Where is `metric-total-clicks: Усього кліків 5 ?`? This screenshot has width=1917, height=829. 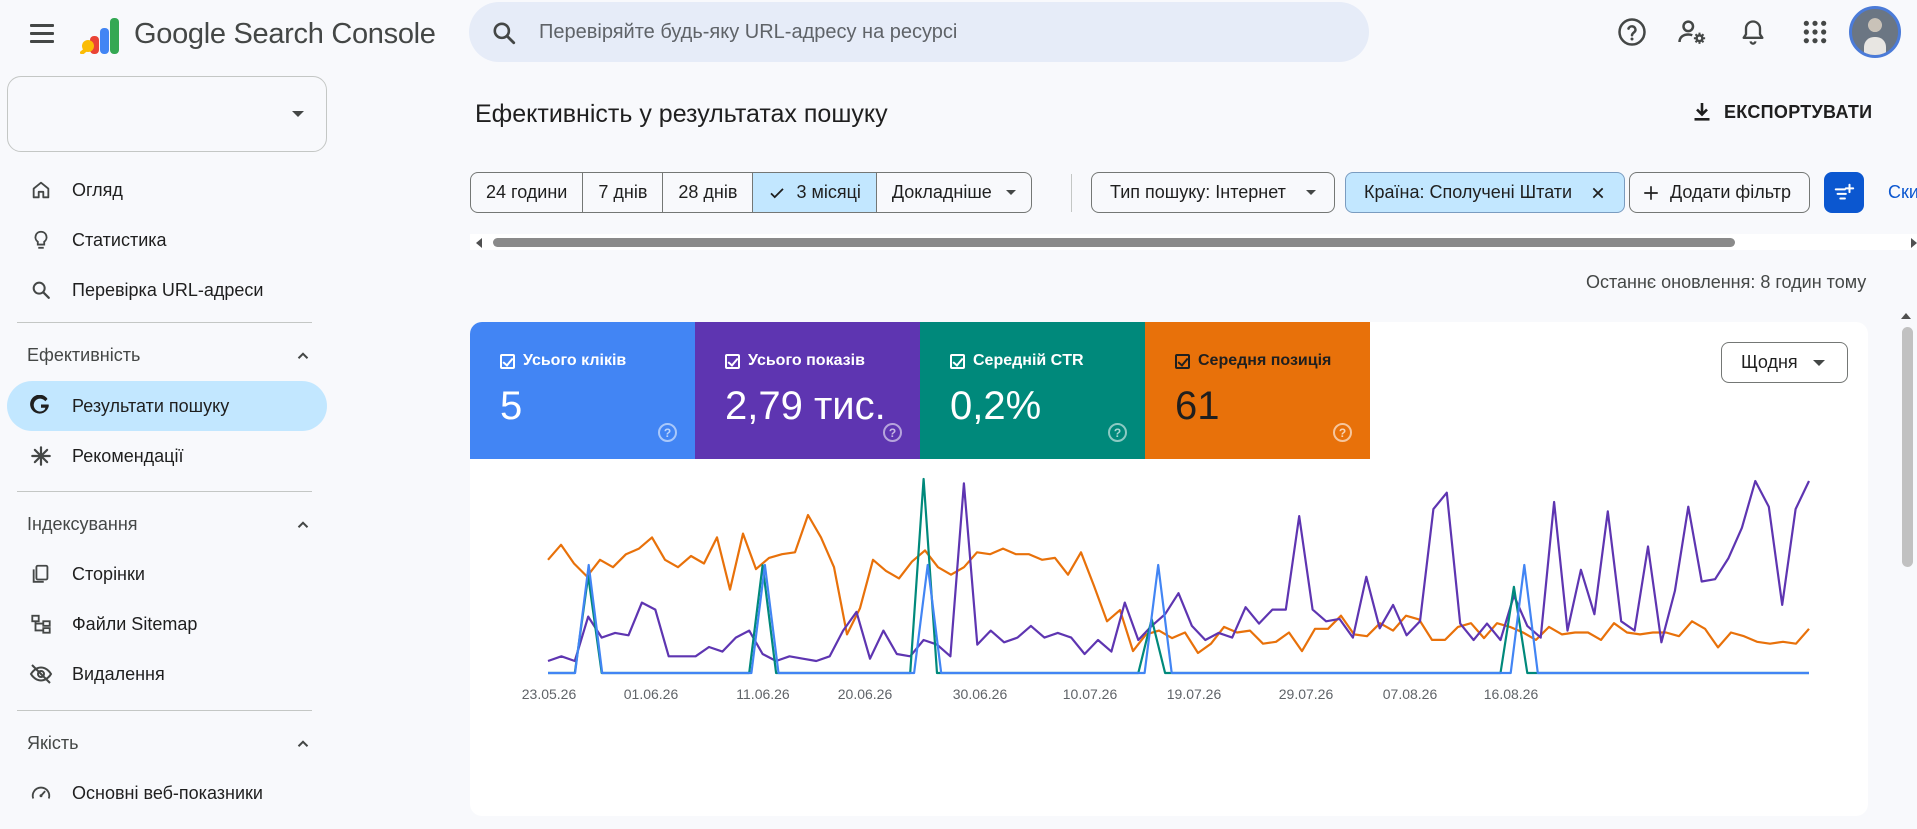
metric-total-clicks: Усього кліків 5 ? is located at coordinates (582, 390).